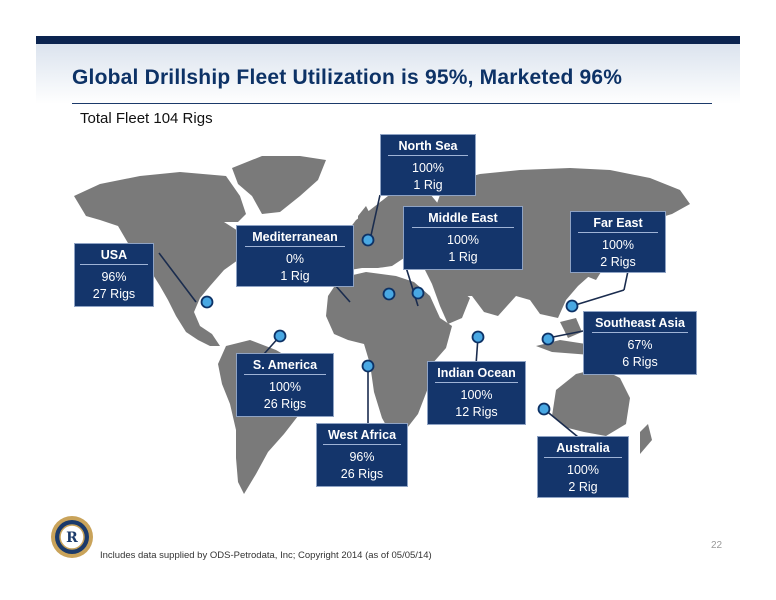 The image size is (776, 600). Describe the element at coordinates (646, 439) in the screenshot. I see `new-zealand` at that location.